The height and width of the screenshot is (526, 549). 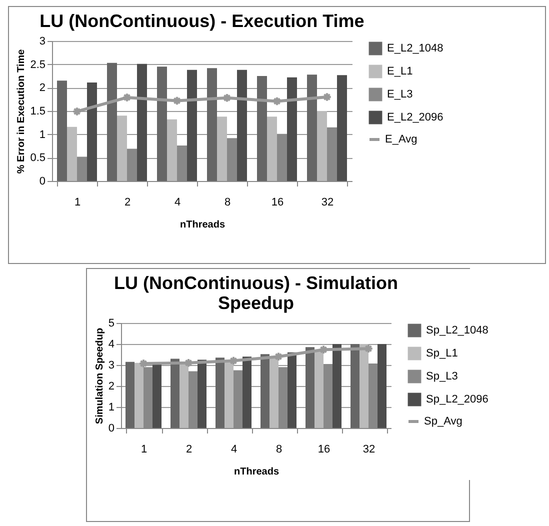 I want to click on y-tick-label: 0.5, so click(x=38, y=158).